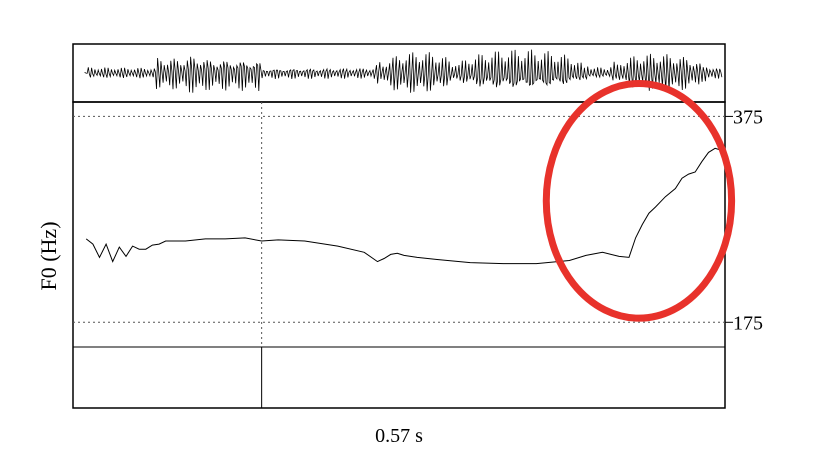  I want to click on waveform-trace, so click(403, 71).